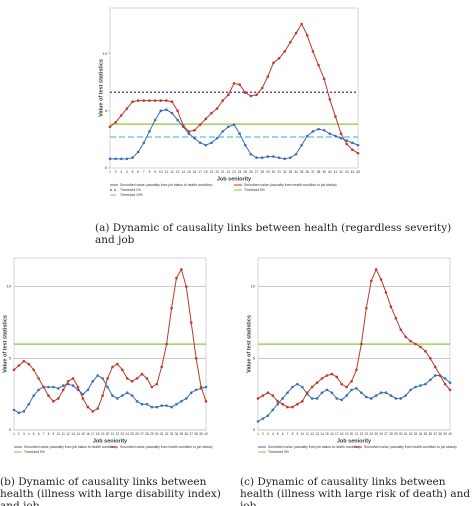  What do you see at coordinates (245, 172) in the screenshot?
I see `x-tick-label: 25` at bounding box center [245, 172].